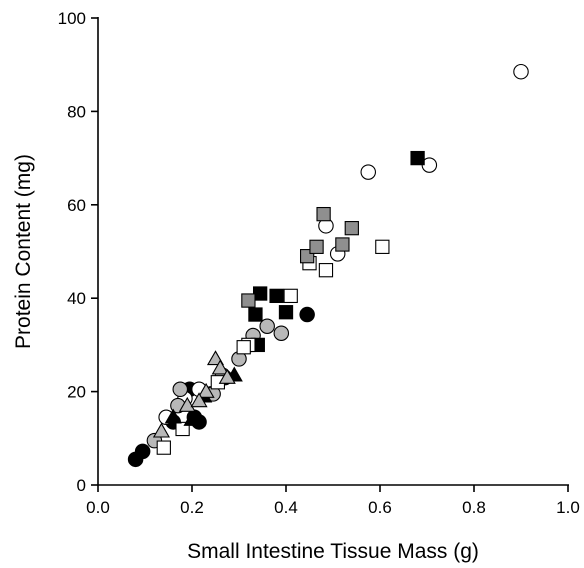 The image size is (584, 568). What do you see at coordinates (568, 507) in the screenshot?
I see `x-tick-label: 1.0` at bounding box center [568, 507].